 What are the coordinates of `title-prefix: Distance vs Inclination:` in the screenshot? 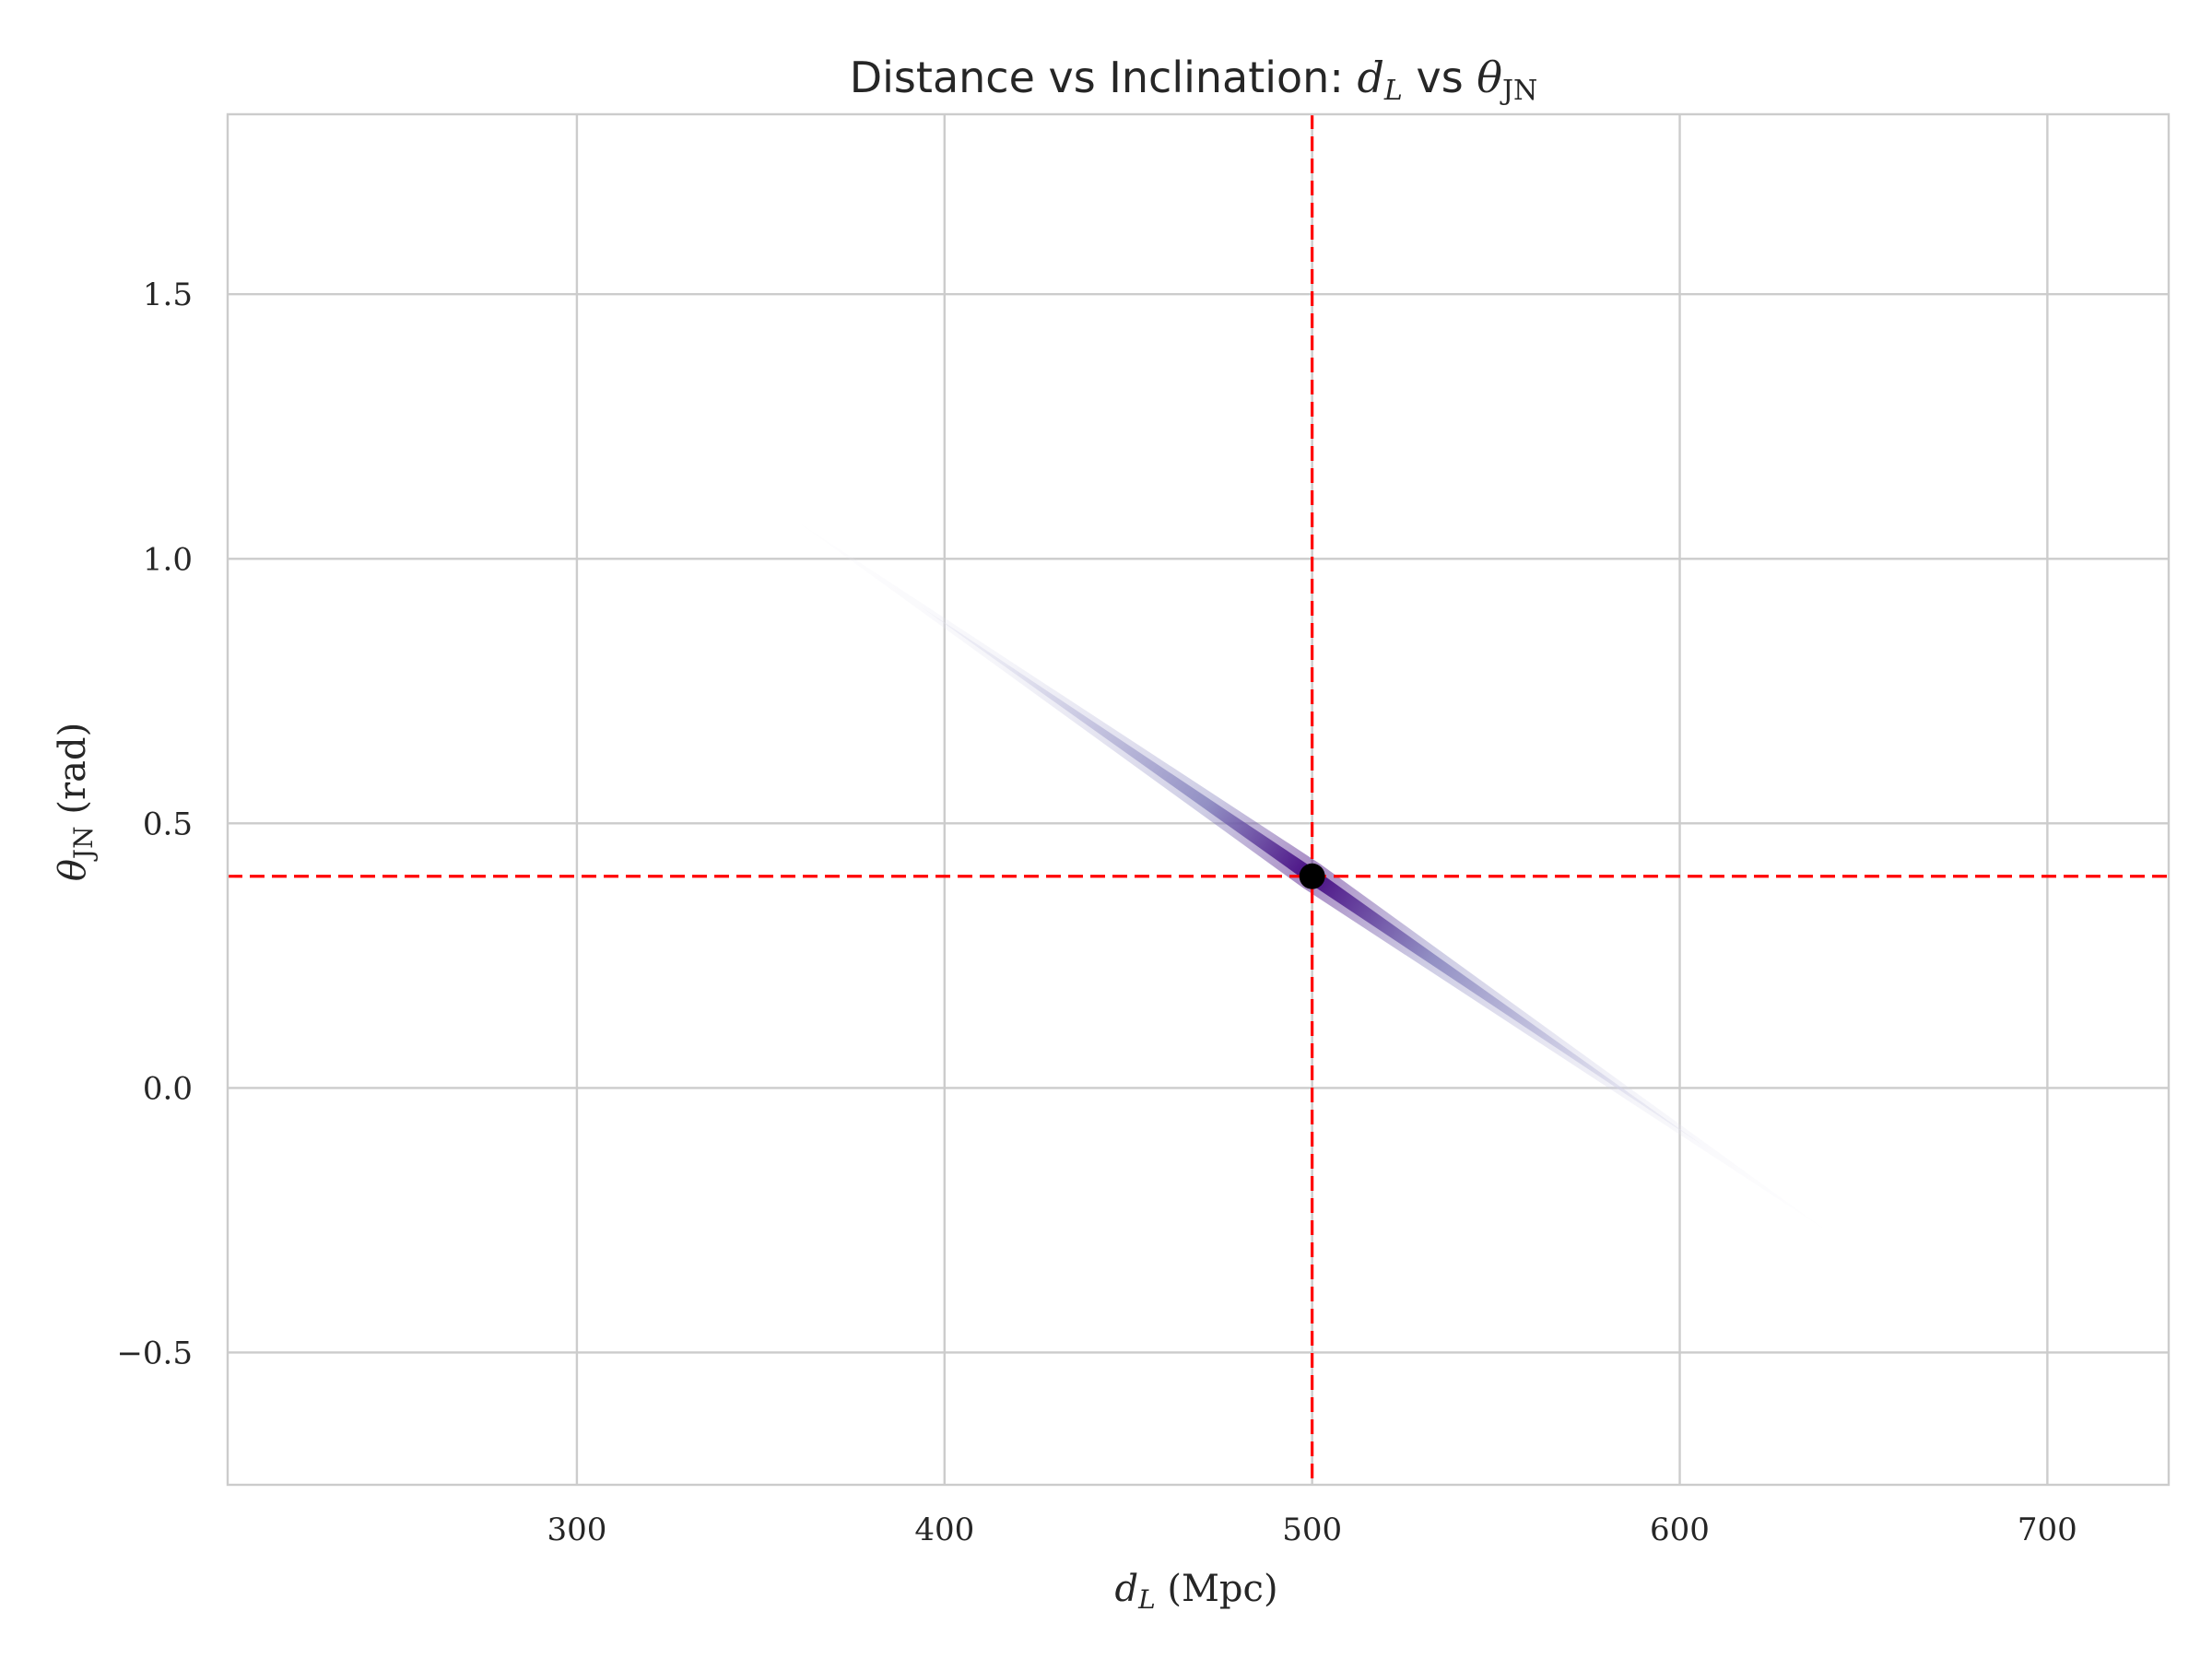 It's located at (1104, 77).